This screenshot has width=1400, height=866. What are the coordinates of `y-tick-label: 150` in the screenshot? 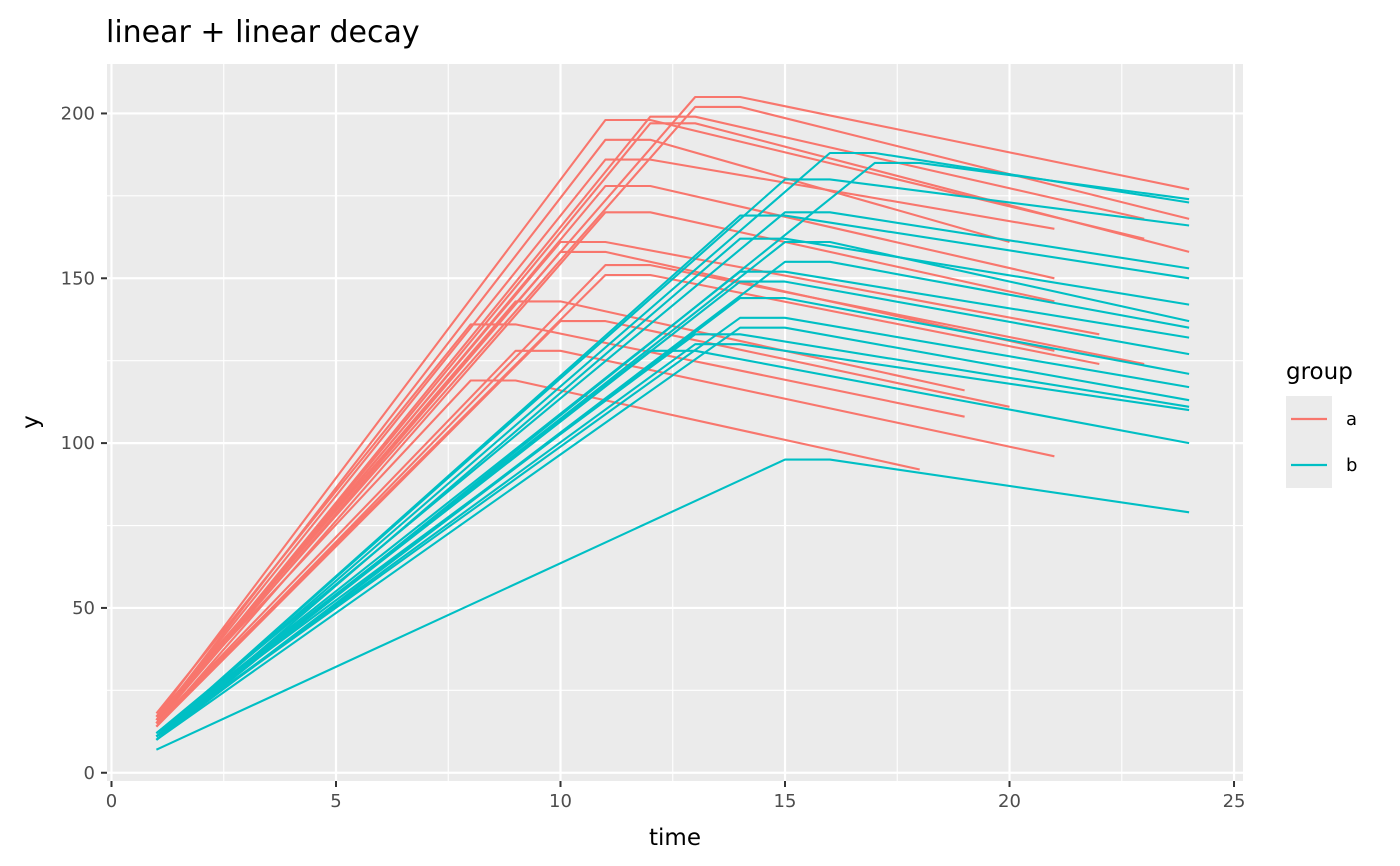 It's located at (78, 278).